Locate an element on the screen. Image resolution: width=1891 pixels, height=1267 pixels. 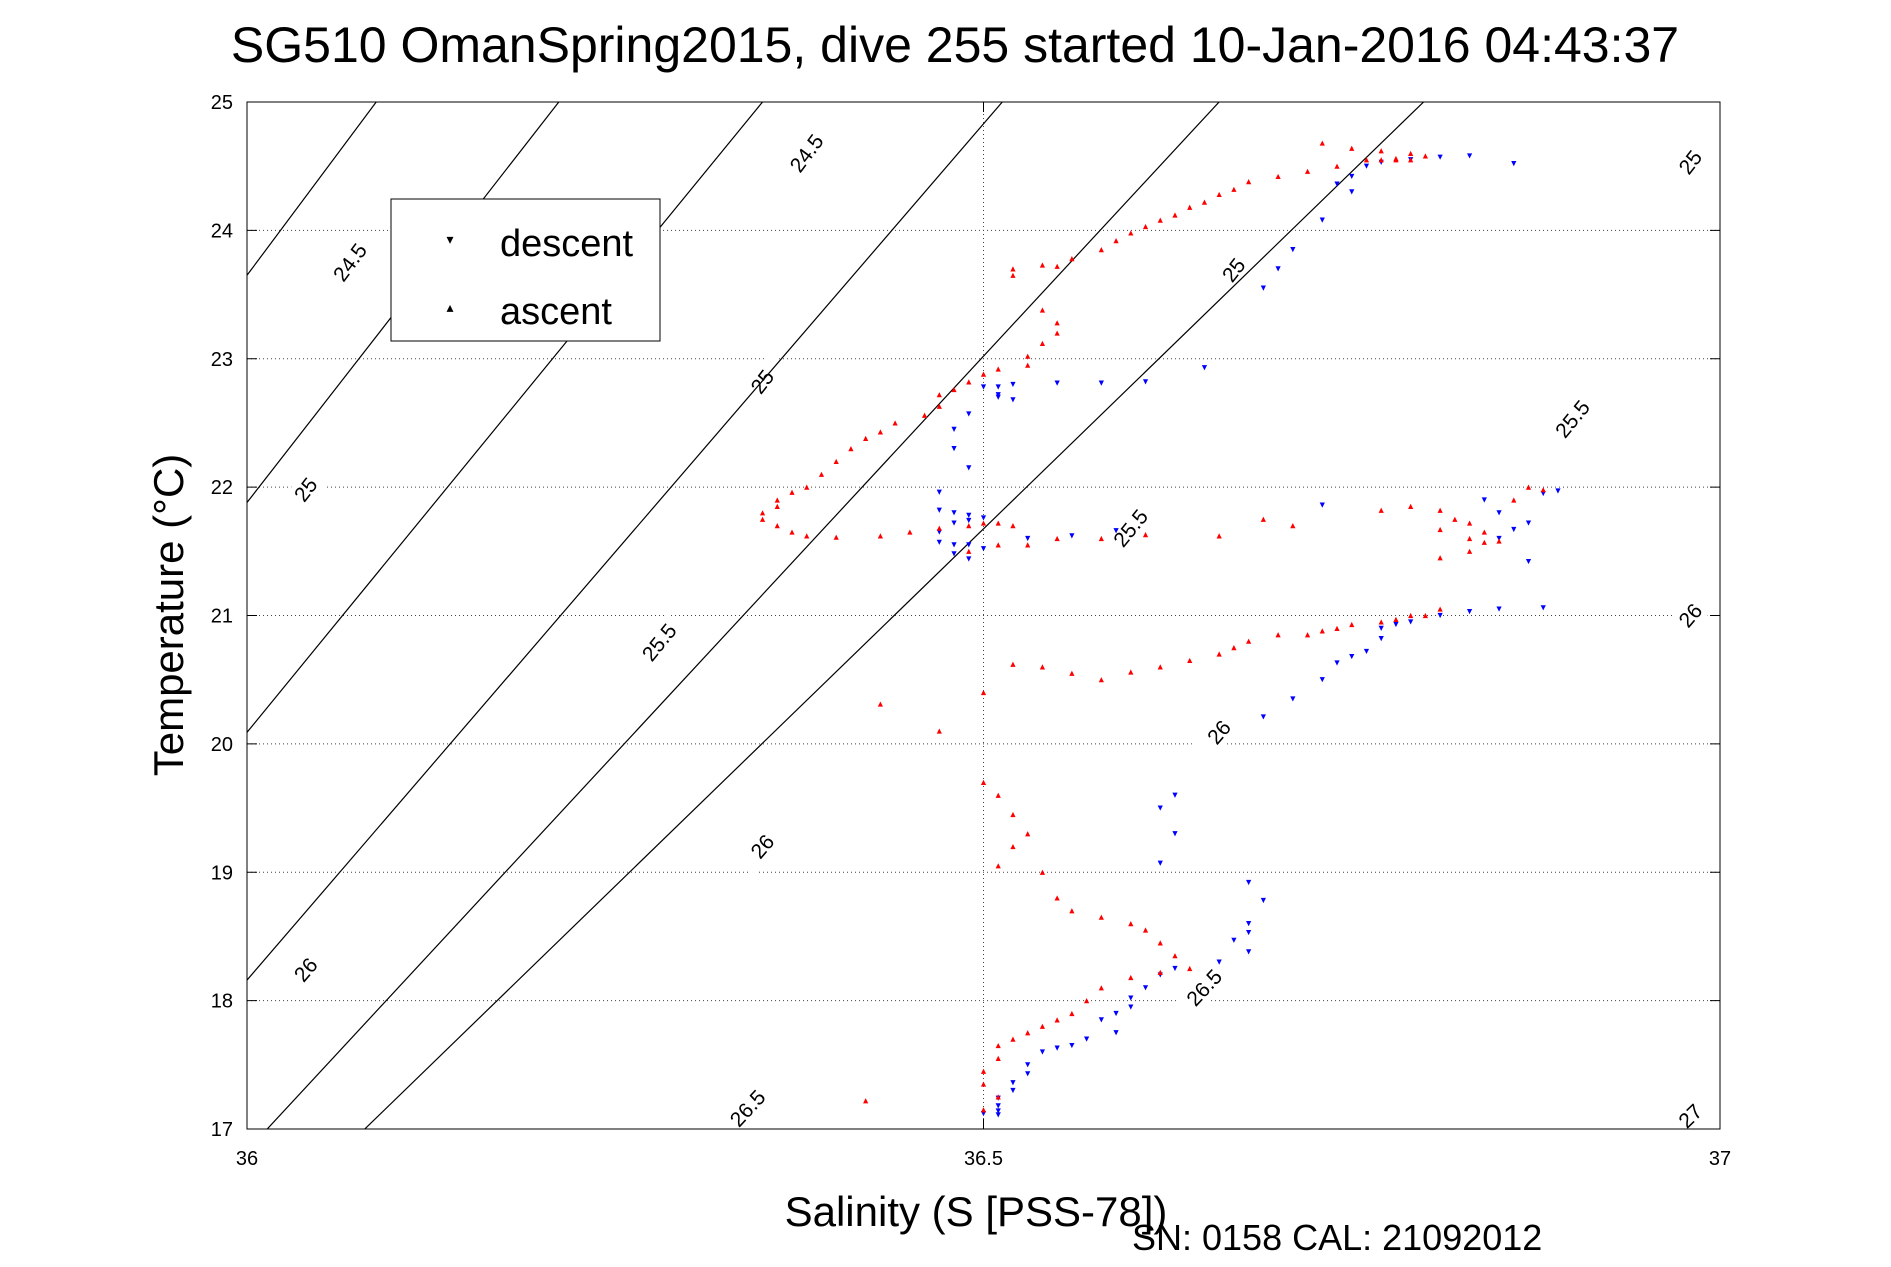
x-tick-label: 37 is located at coordinates (1720, 1159).